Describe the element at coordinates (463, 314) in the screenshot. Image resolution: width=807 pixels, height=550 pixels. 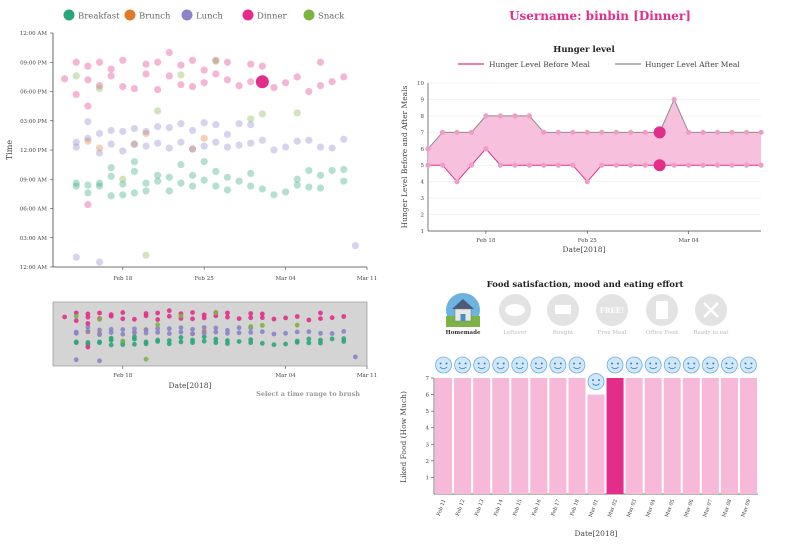
I see `food-type-homemade: Homemade` at that location.